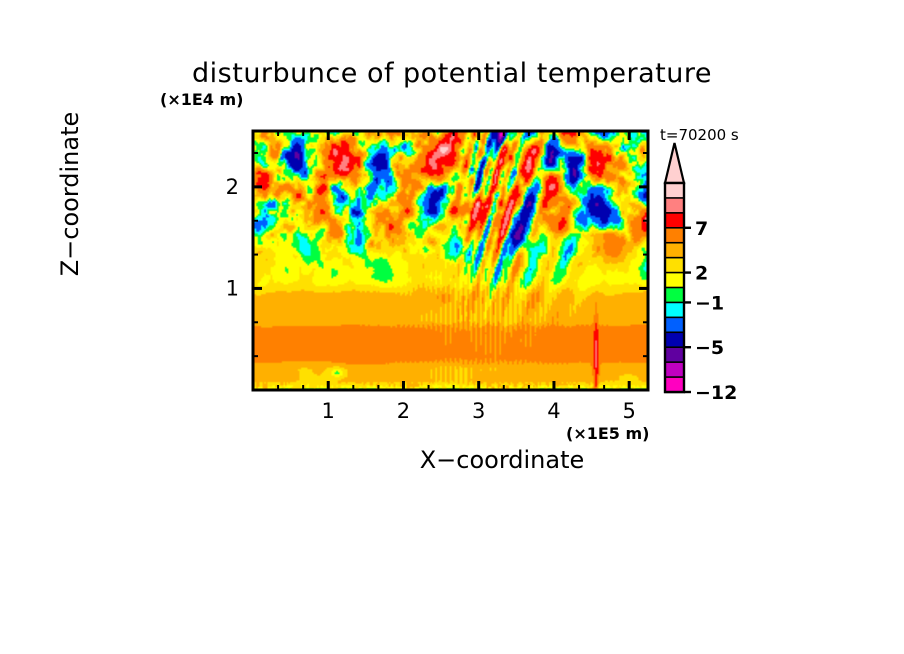 This screenshot has height=654, width=904. I want to click on colorbar-label: 2, so click(701, 274).